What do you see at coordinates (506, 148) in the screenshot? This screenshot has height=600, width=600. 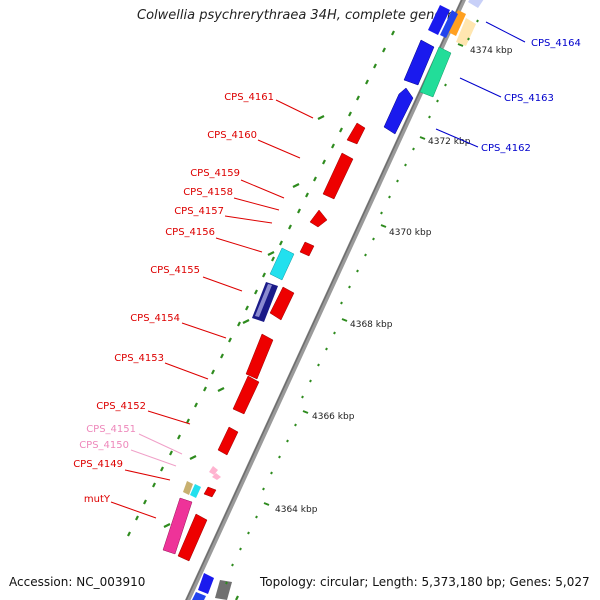 I see `gene-label-cps4162: CPS_4162` at bounding box center [506, 148].